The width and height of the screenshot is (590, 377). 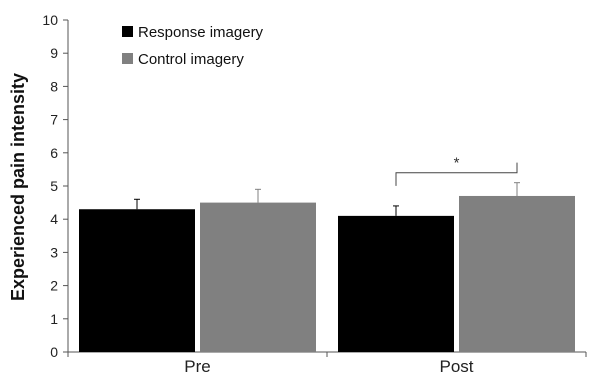 I want to click on y-tick-label: 0, so click(x=54, y=352).